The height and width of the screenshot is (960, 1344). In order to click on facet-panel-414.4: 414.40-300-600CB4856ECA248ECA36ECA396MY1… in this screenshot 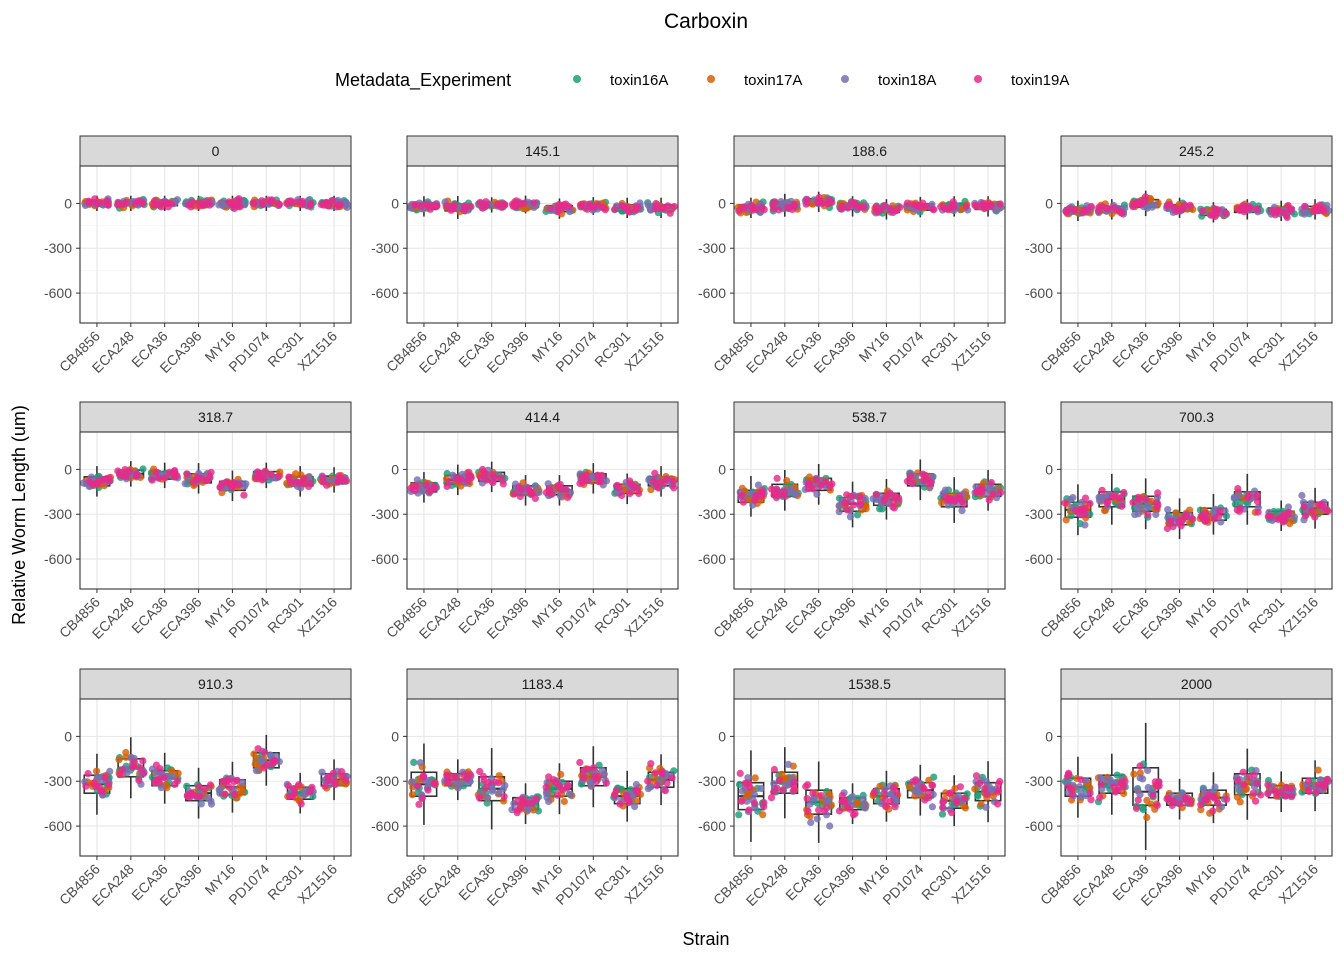, I will do `click(525, 521)`.